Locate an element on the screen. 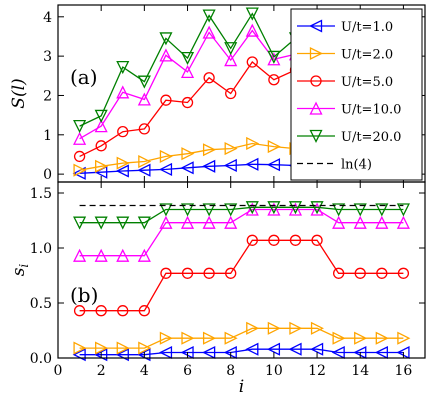 The image size is (436, 400). legend-label: U/t=10.0 is located at coordinates (371, 110).